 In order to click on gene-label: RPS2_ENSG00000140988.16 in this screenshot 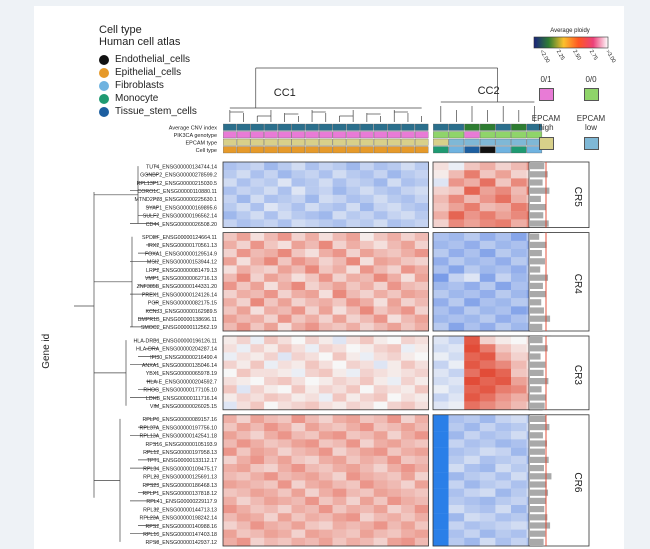, I will do `click(181, 527)`.